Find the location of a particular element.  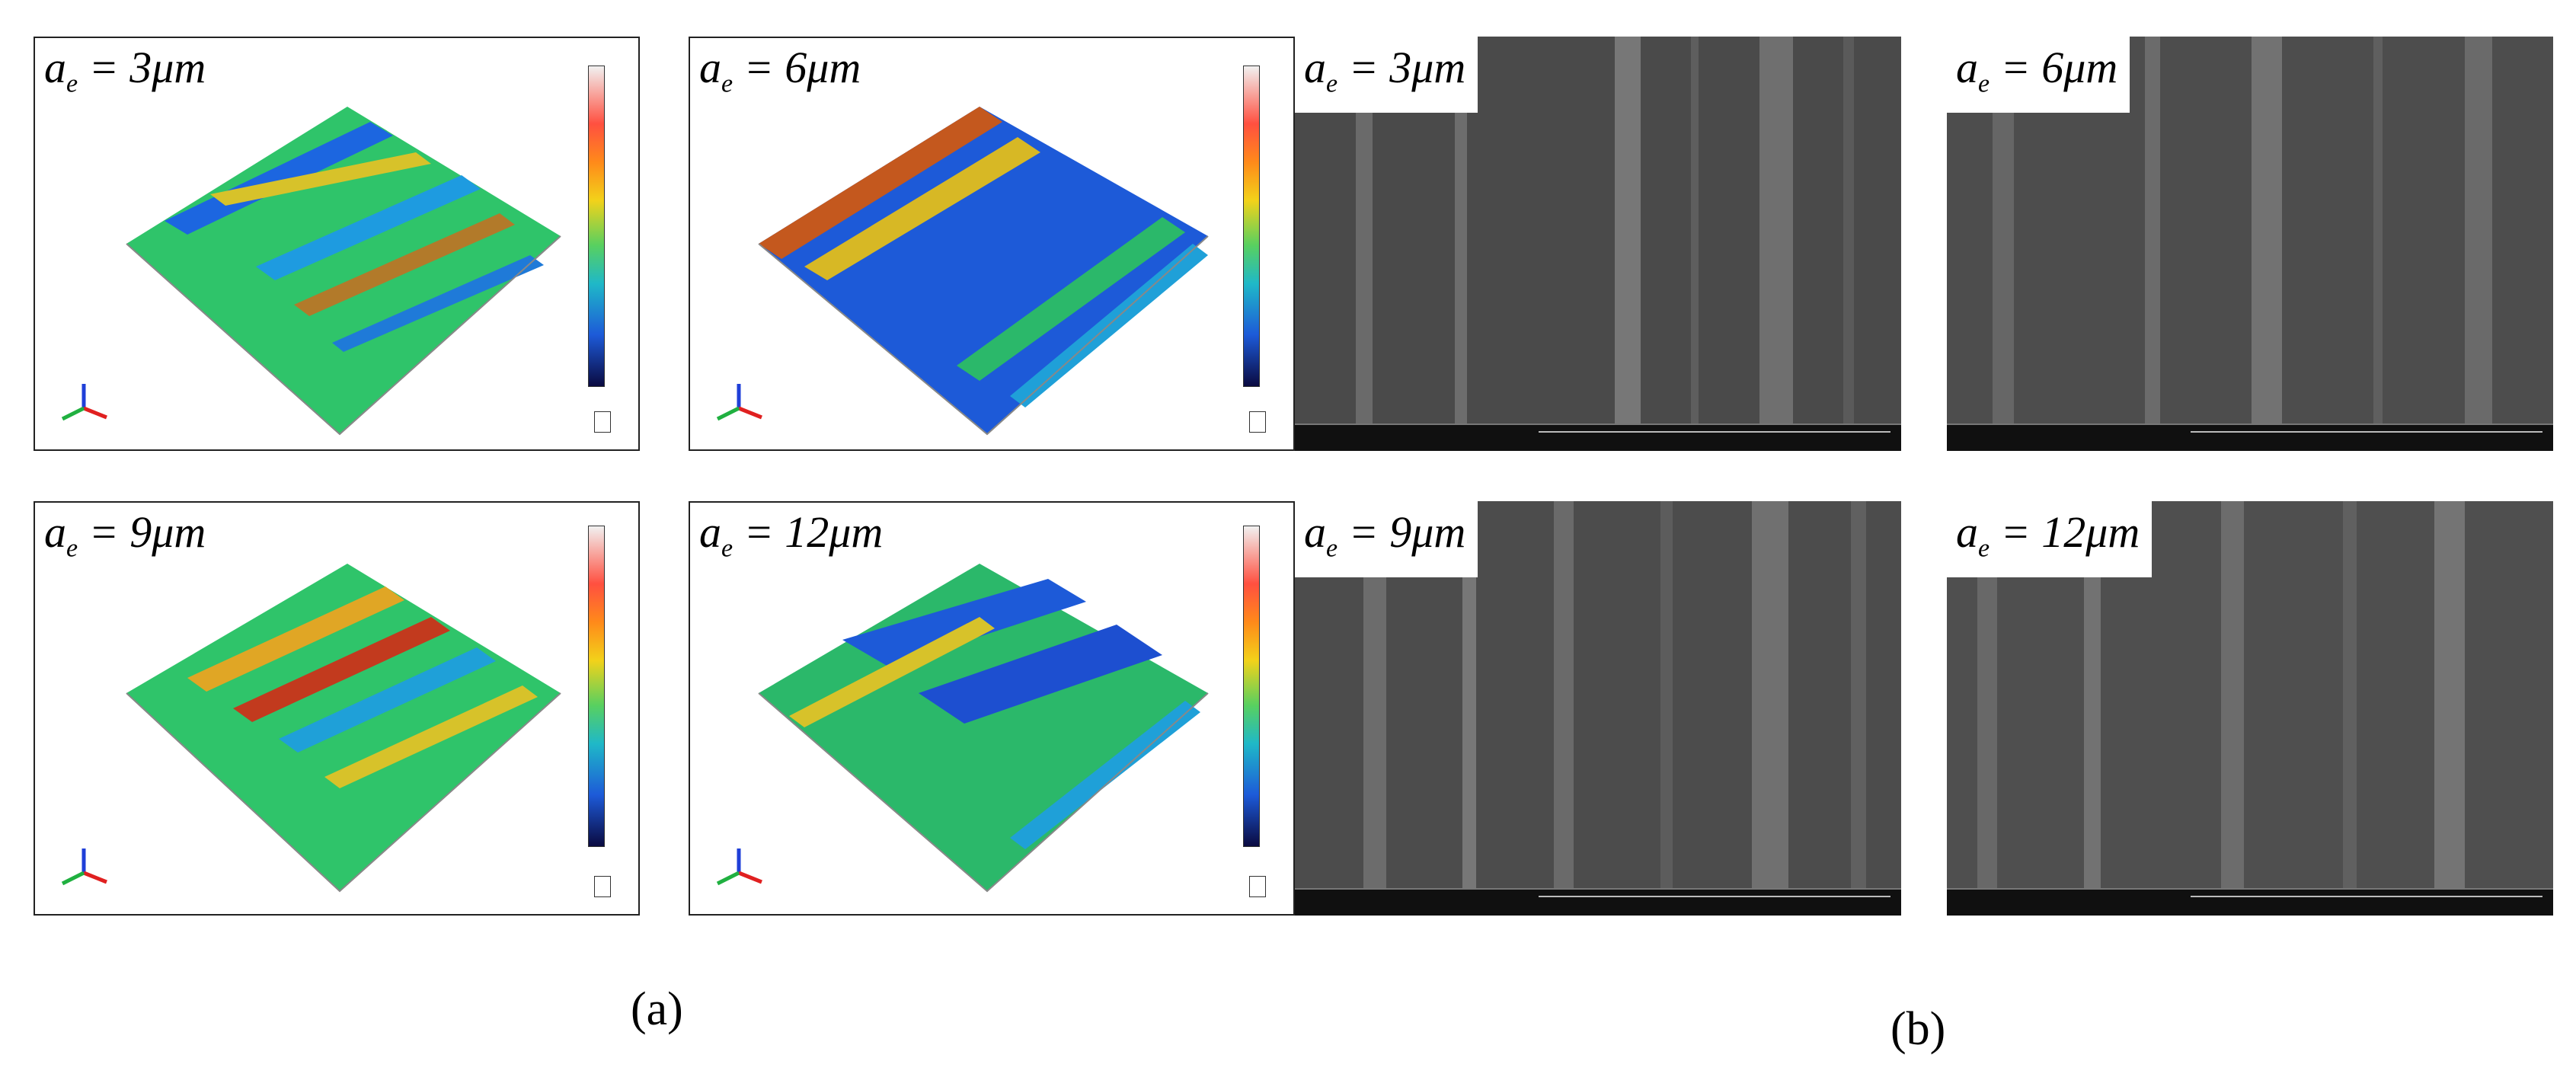

sem-image-6um: ae = 6μm is located at coordinates (2250, 244).